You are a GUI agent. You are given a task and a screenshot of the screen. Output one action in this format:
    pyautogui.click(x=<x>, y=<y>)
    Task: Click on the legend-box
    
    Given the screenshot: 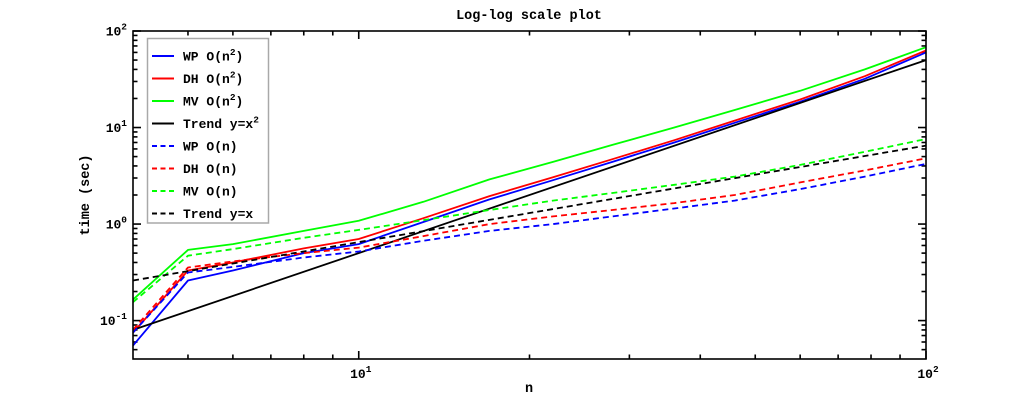 What is the action you would take?
    pyautogui.click(x=208, y=130)
    